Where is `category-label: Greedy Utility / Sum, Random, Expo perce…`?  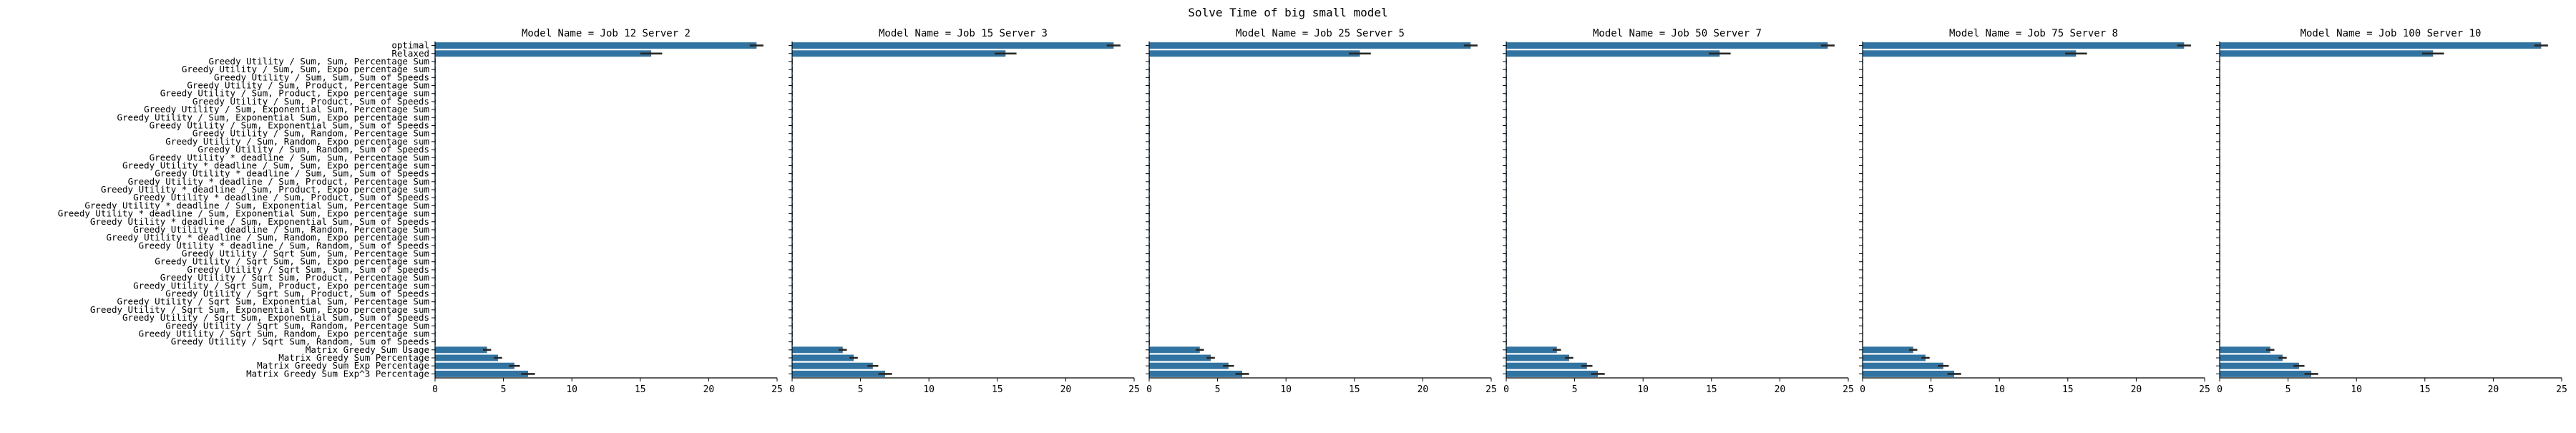 category-label: Greedy Utility / Sum, Random, Expo perce… is located at coordinates (297, 141).